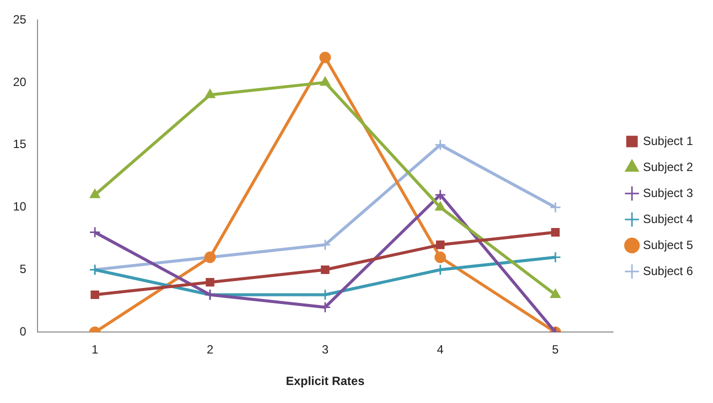 This screenshot has height=403, width=713. What do you see at coordinates (668, 141) in the screenshot?
I see `legend-label: Subject 1` at bounding box center [668, 141].